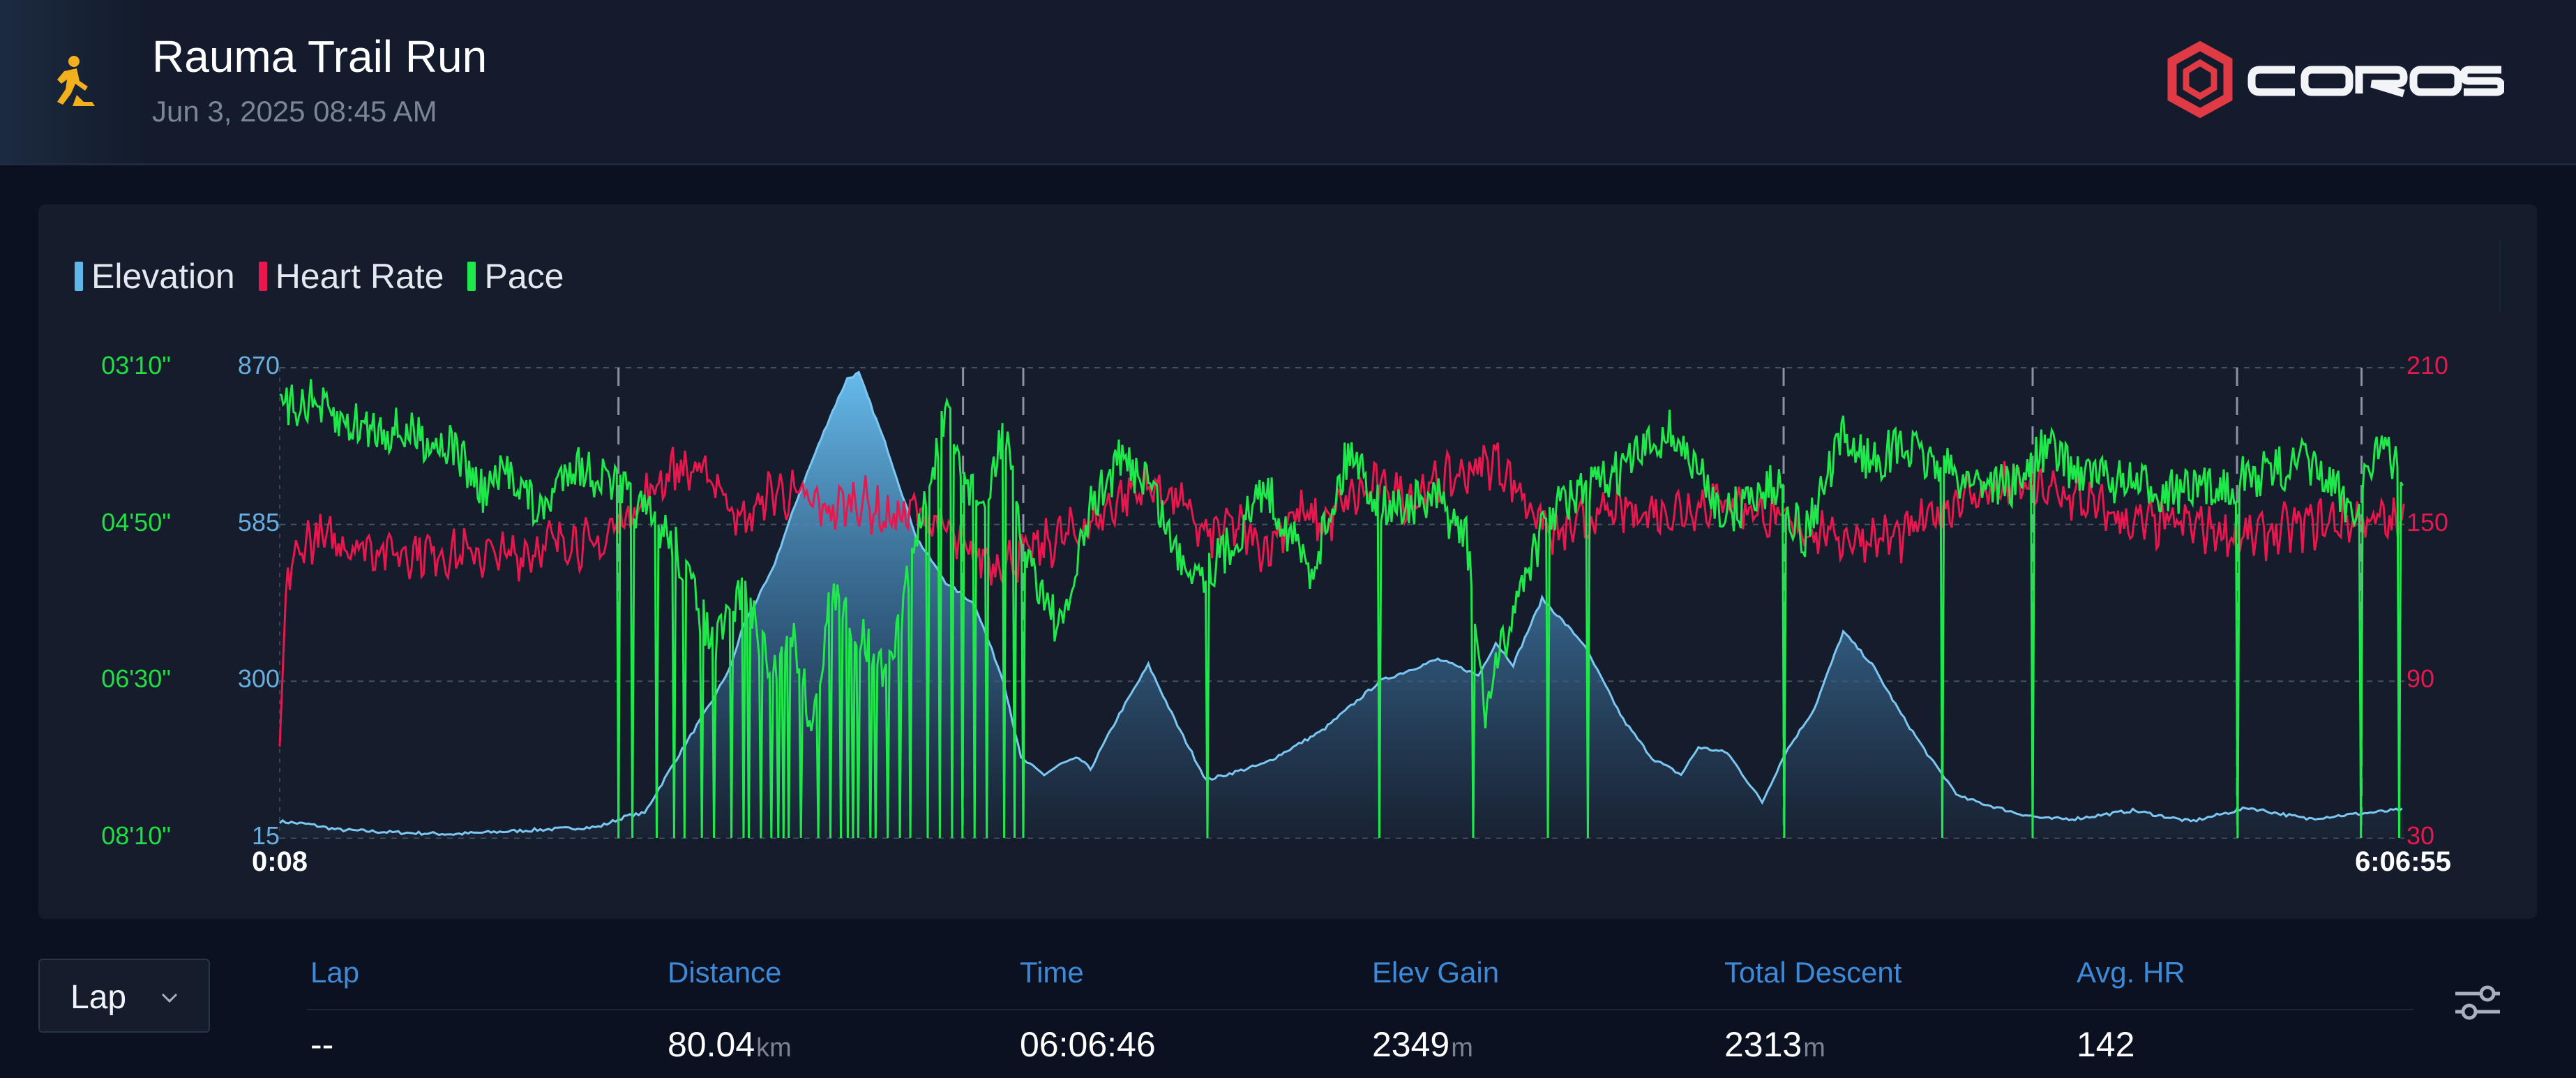  What do you see at coordinates (725, 972) in the screenshot?
I see `column-header-distance: Distance` at bounding box center [725, 972].